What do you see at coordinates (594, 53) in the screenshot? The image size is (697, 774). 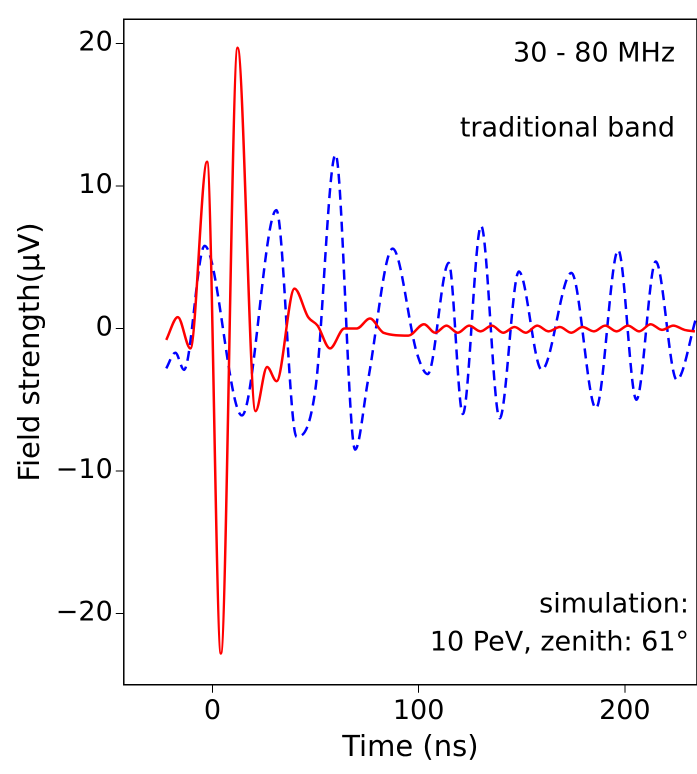 I see `annotation: 30 - 80 MHz` at bounding box center [594, 53].